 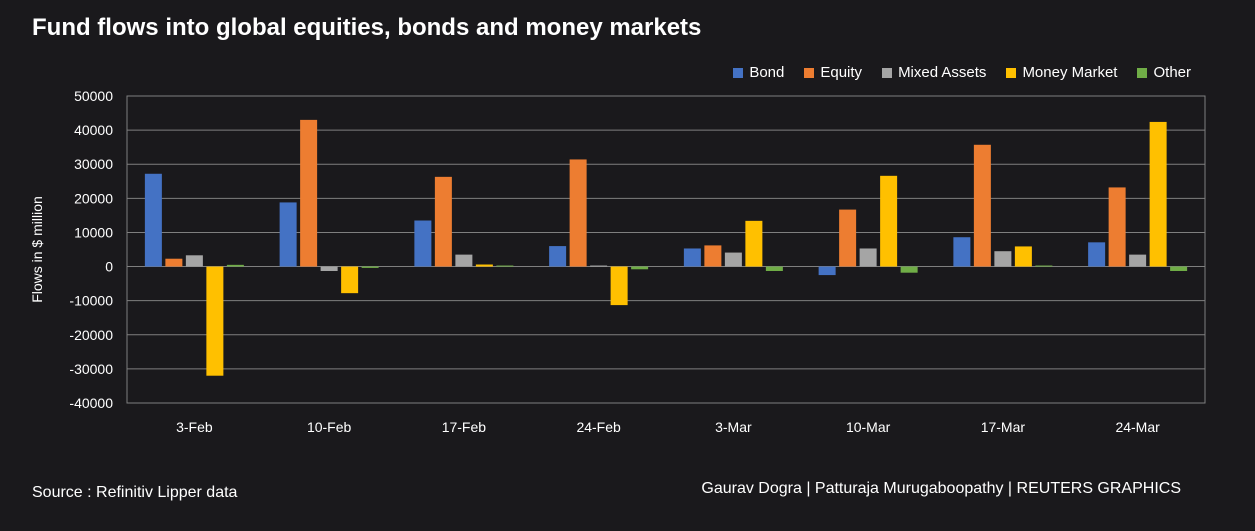 What do you see at coordinates (1137, 427) in the screenshot?
I see `x-tick-label: 24-Mar` at bounding box center [1137, 427].